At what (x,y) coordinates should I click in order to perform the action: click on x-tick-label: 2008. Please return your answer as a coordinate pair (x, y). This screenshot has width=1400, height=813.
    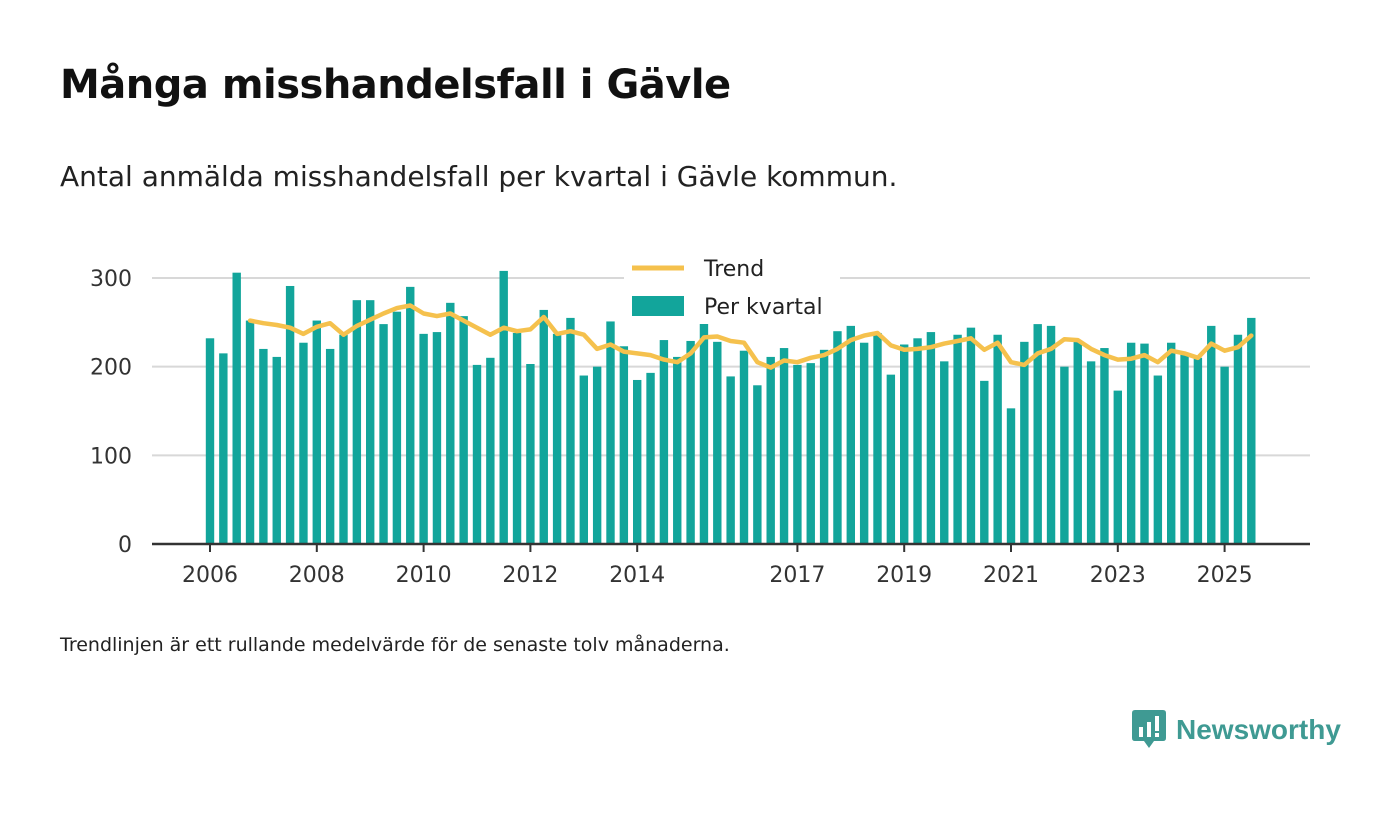
    Looking at the image, I should click on (317, 575).